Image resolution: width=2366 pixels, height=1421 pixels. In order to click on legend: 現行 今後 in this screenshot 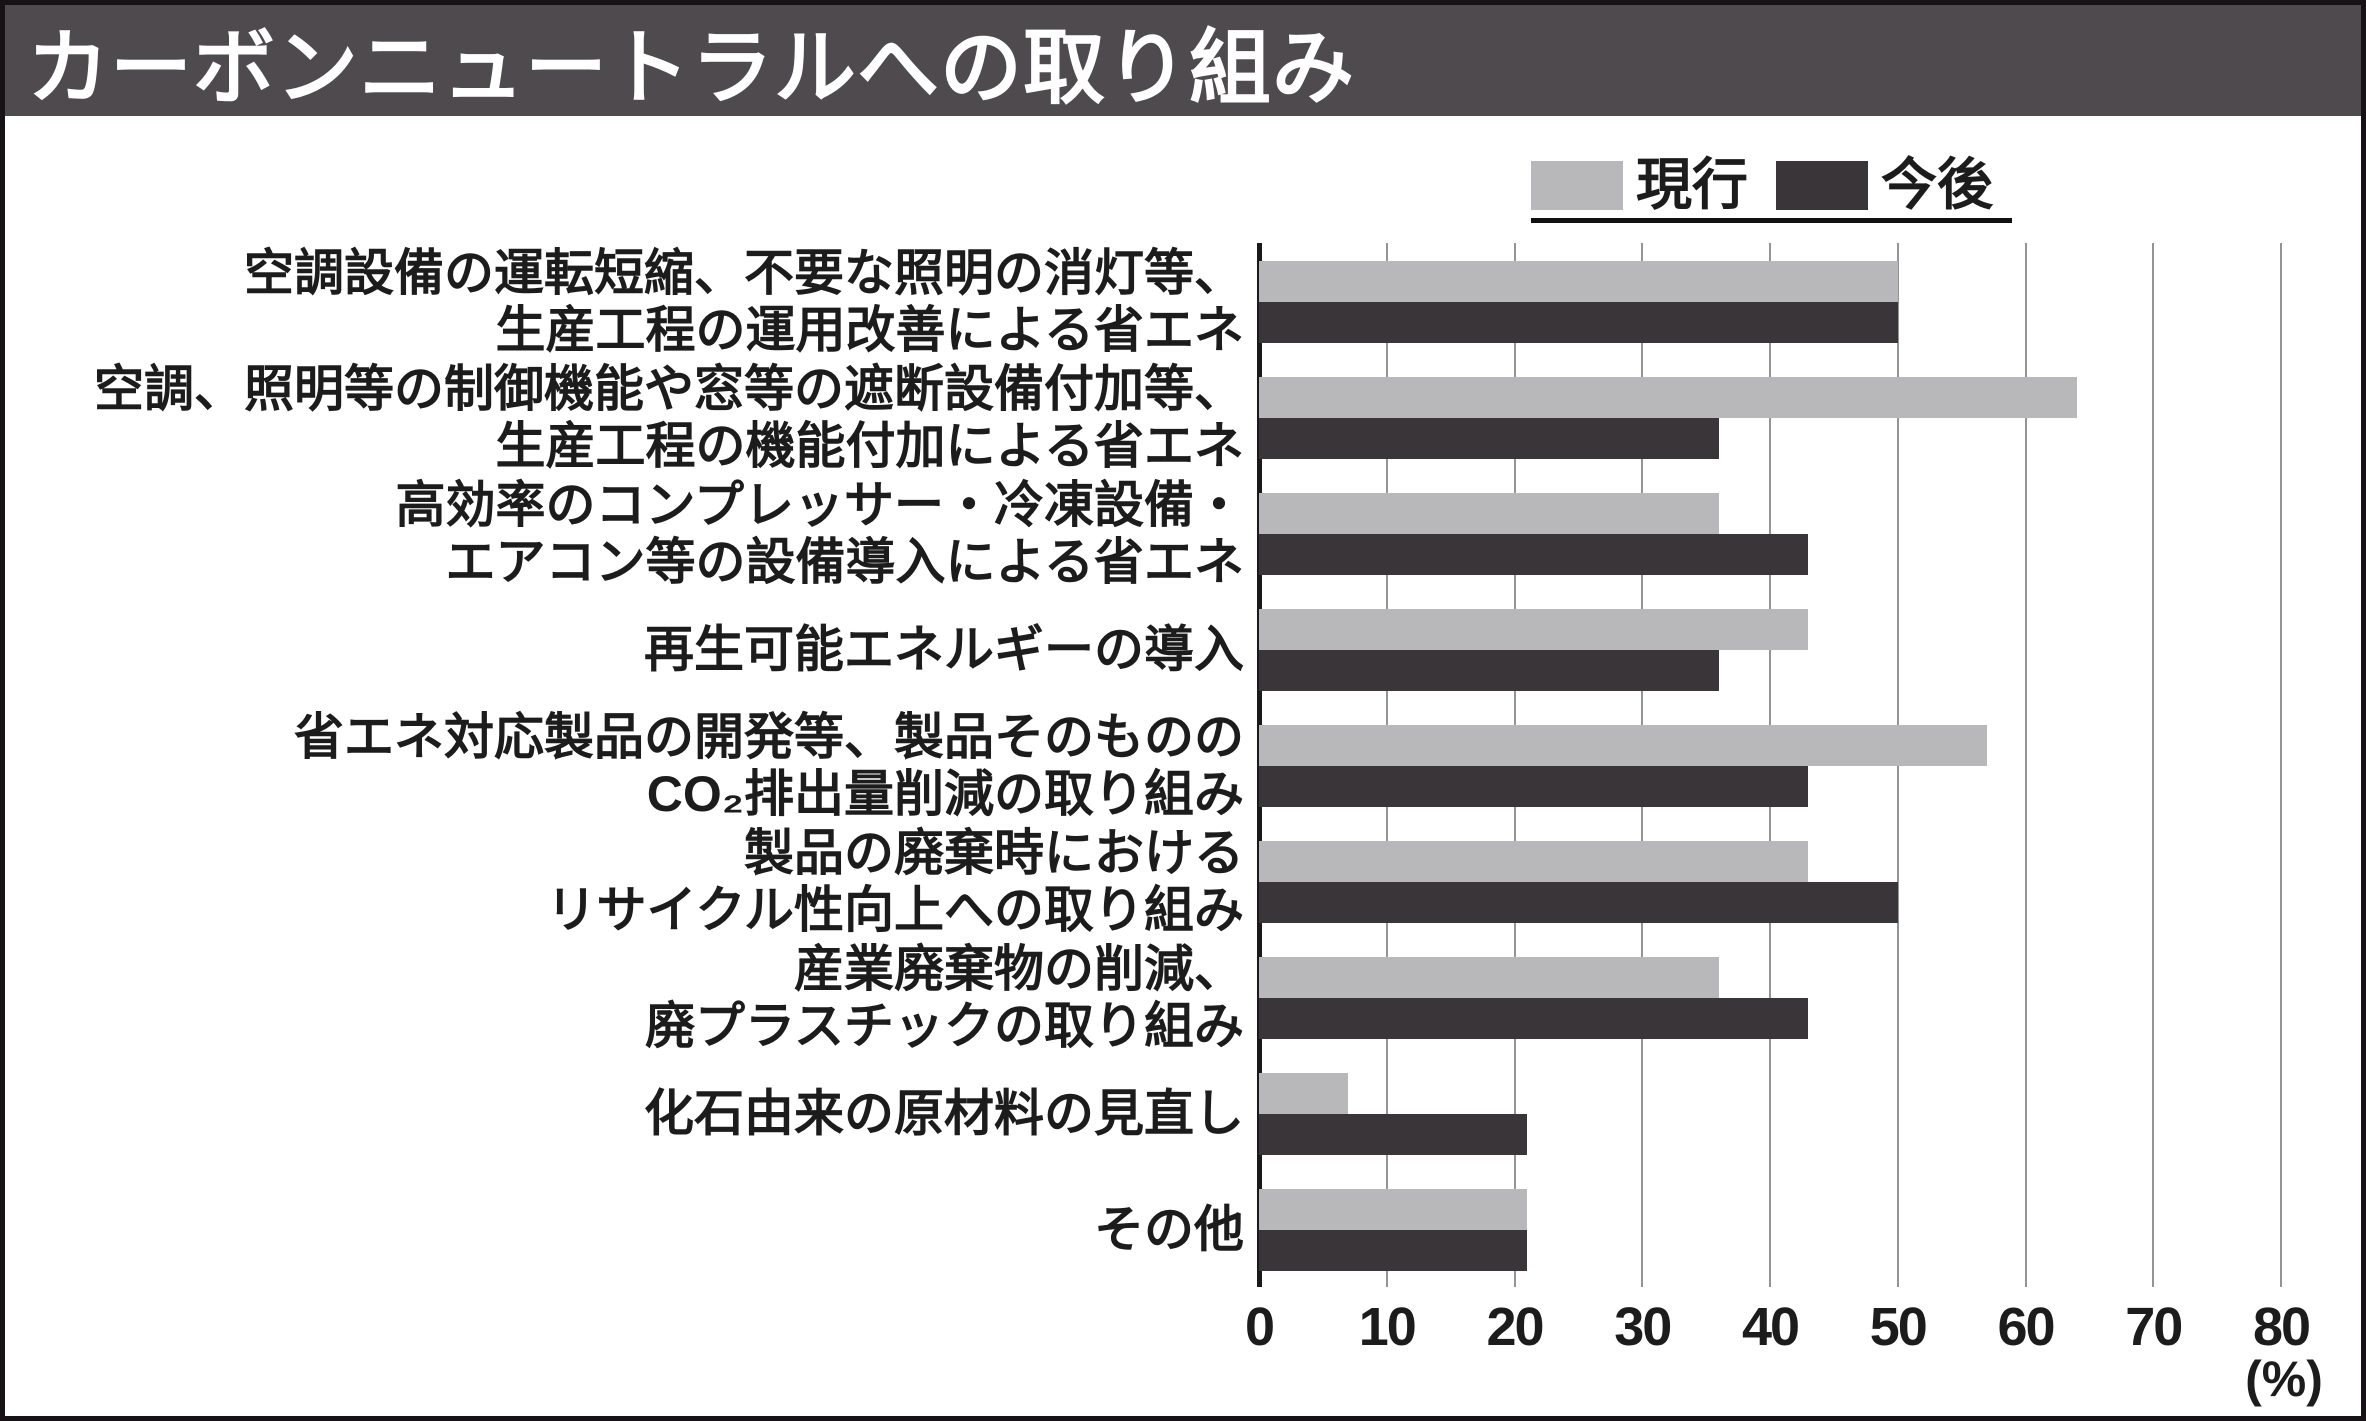, I will do `click(1762, 185)`.